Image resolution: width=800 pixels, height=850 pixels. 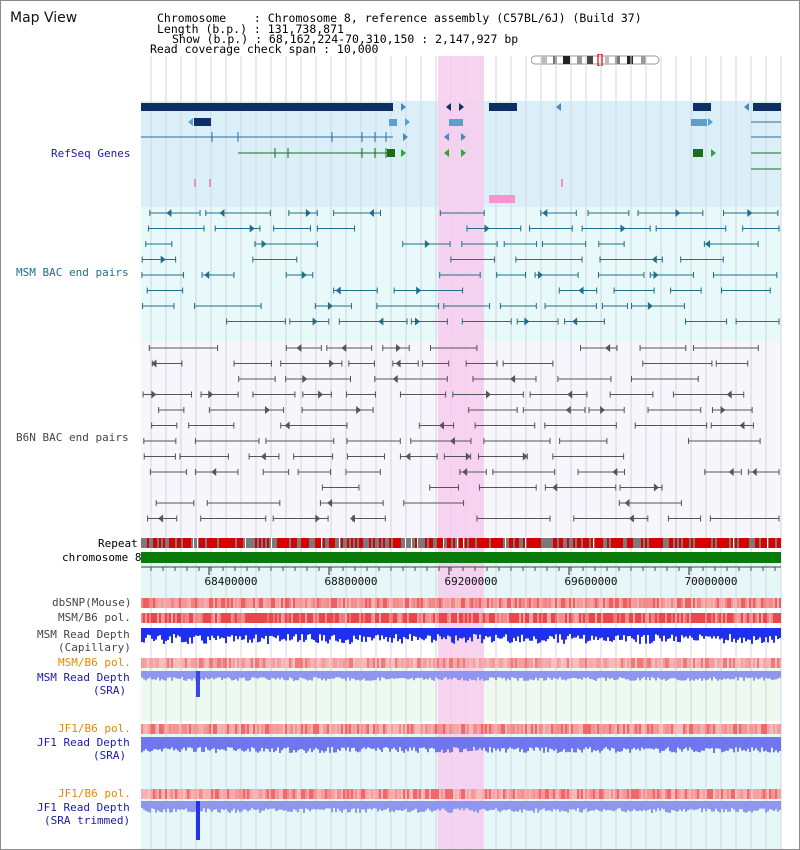 What do you see at coordinates (596, 60) in the screenshot?
I see `chromosome-ideogram` at bounding box center [596, 60].